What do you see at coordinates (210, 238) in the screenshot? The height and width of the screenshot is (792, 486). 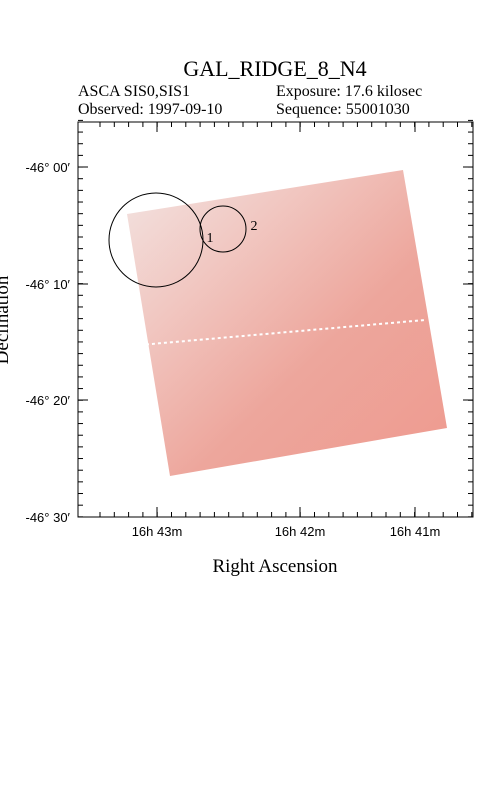 I see `source-label: 1` at bounding box center [210, 238].